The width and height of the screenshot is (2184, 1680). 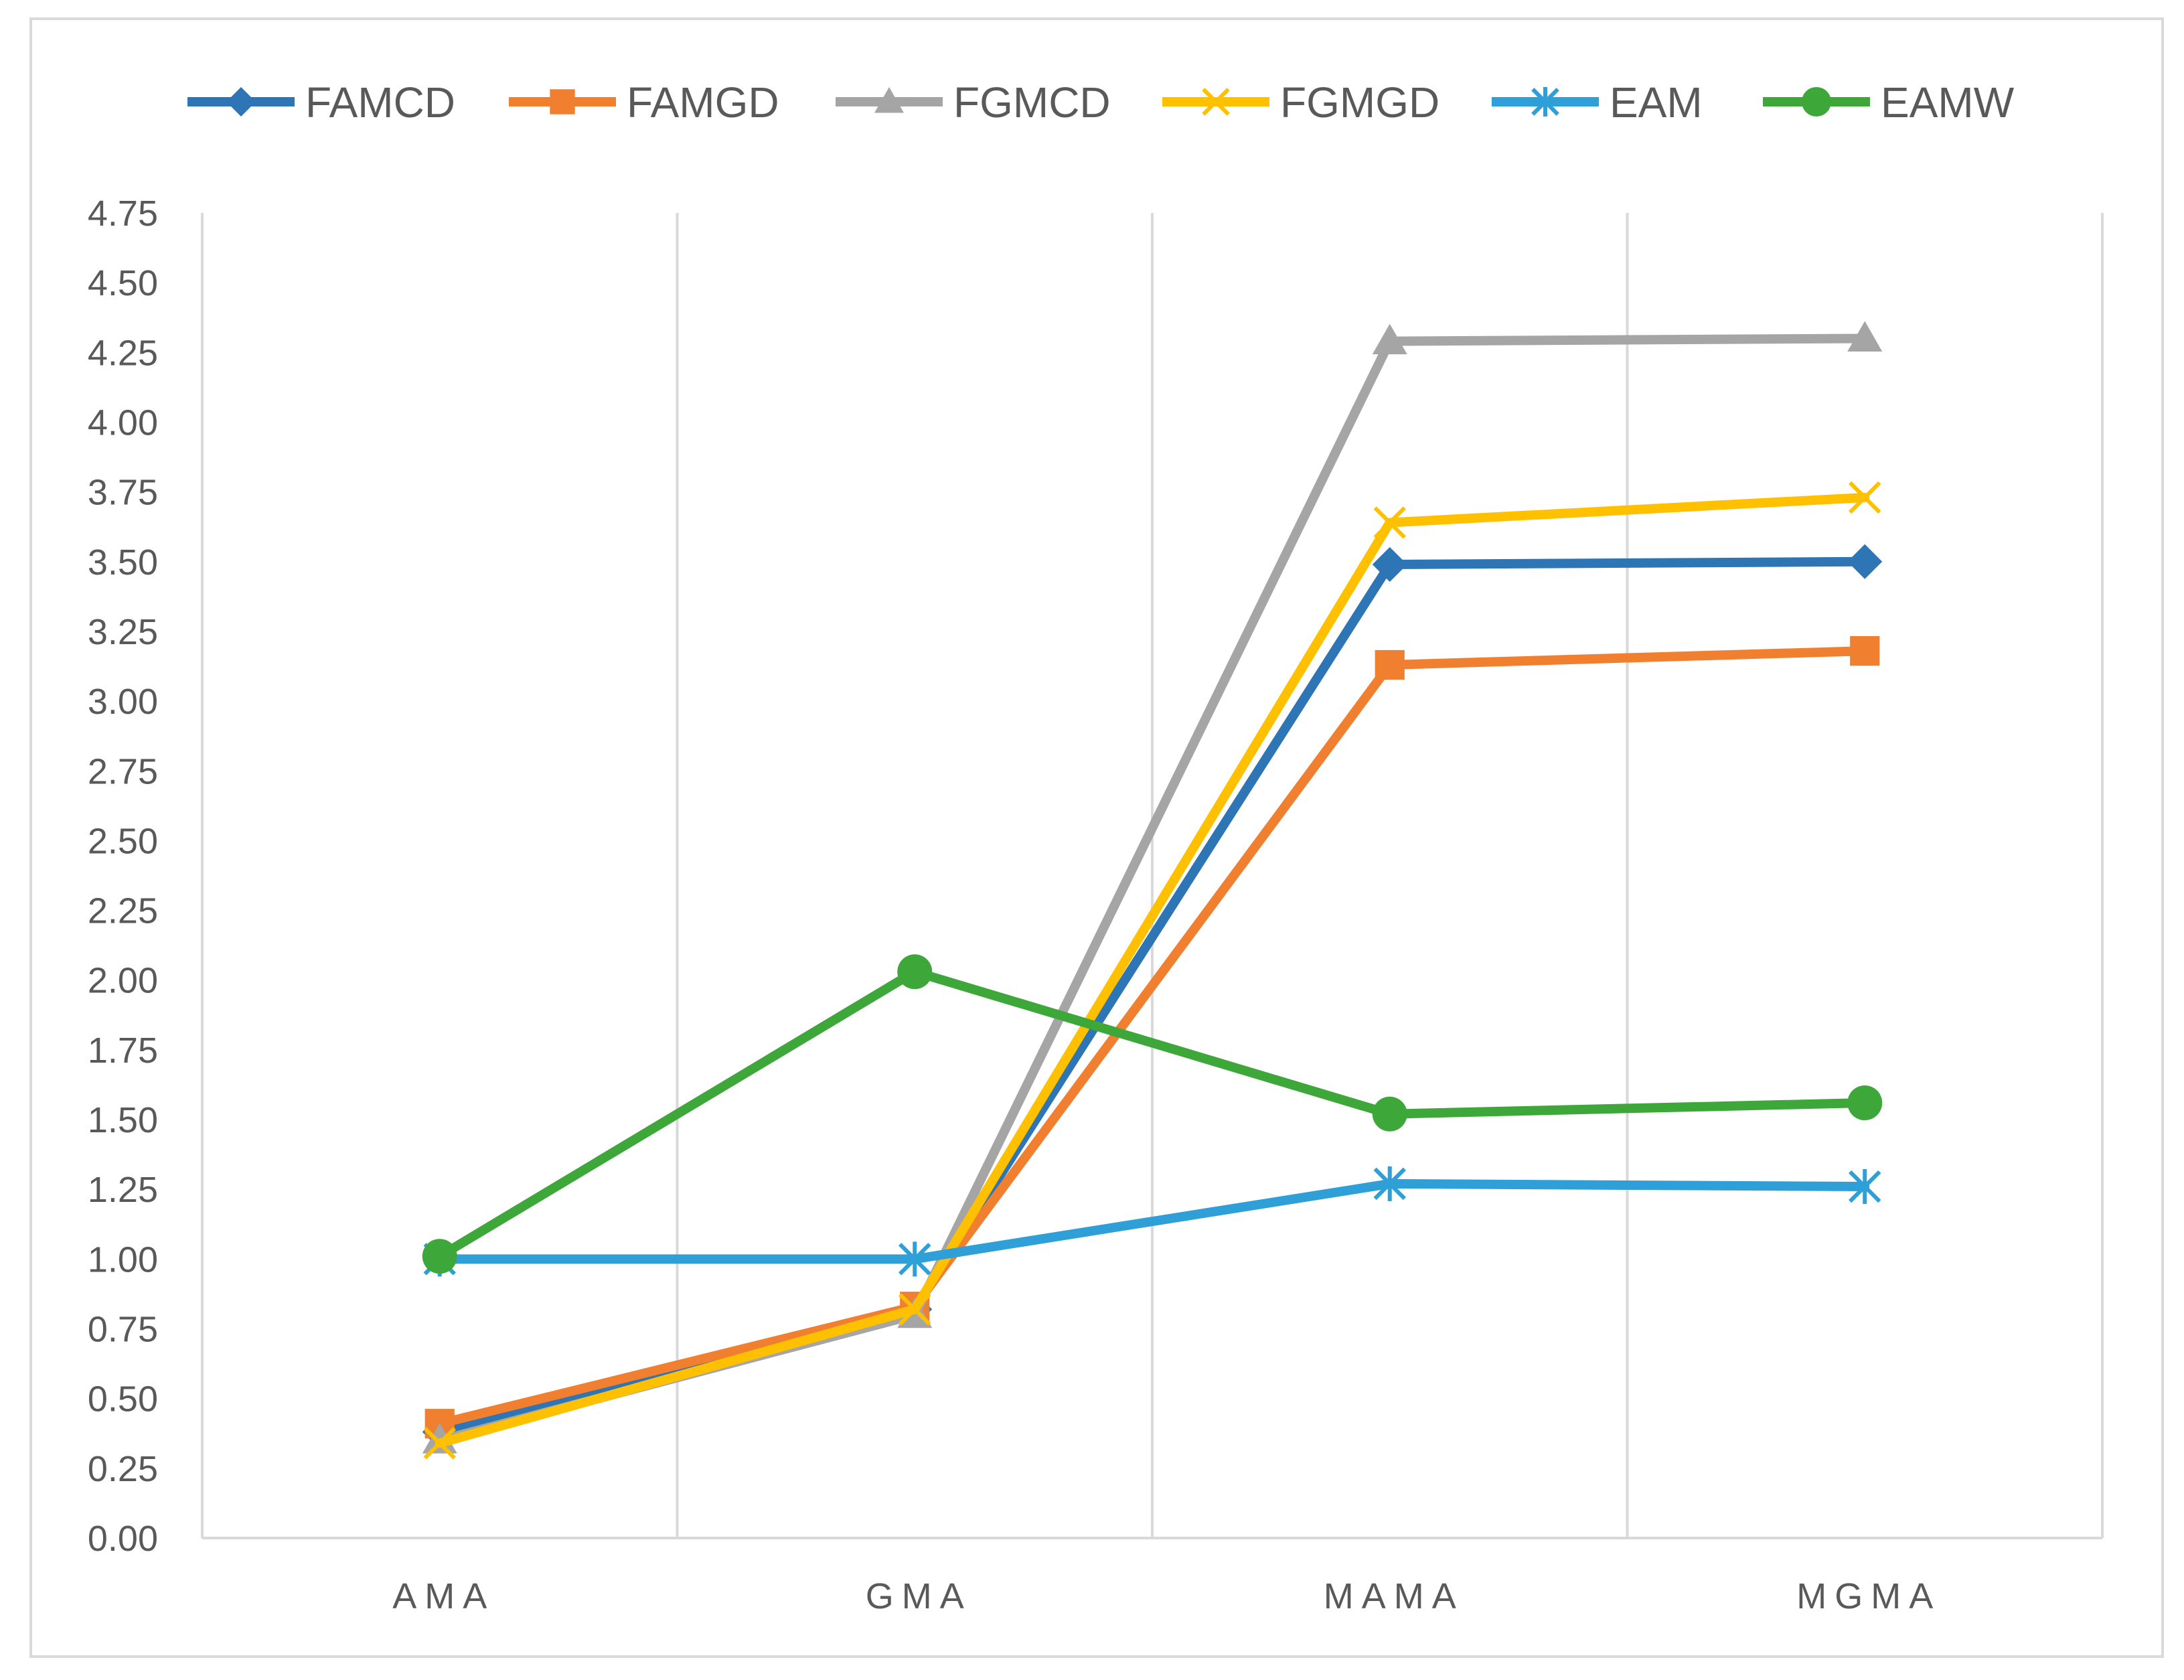 What do you see at coordinates (1656, 102) in the screenshot?
I see `legend-label: EAM` at bounding box center [1656, 102].